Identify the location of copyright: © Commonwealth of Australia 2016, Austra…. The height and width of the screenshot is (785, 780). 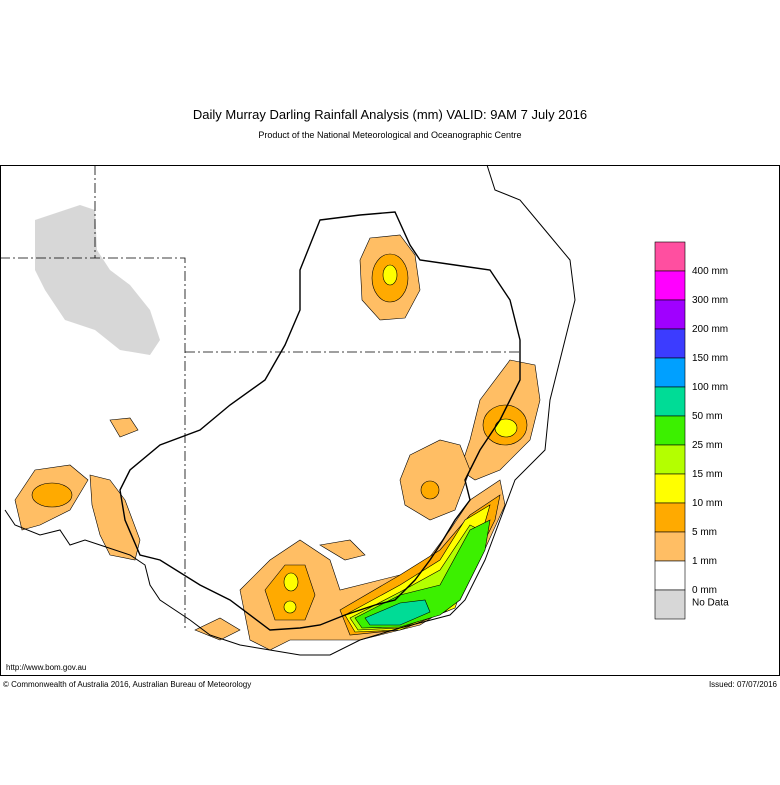
(127, 684).